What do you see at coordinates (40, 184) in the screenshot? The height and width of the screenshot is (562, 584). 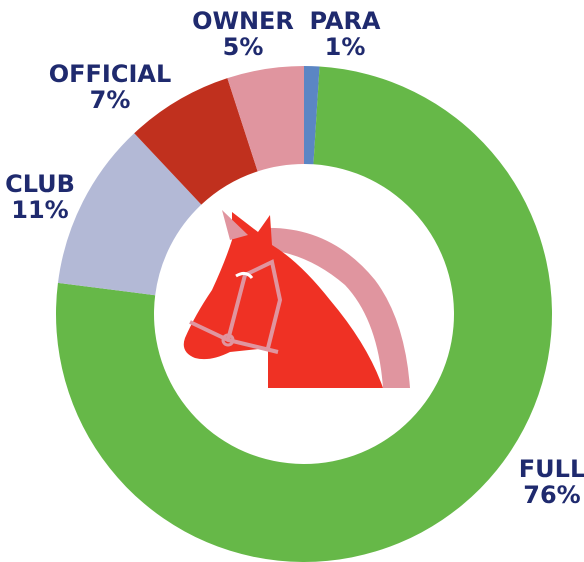 I see `segment-label: CLUB` at bounding box center [40, 184].